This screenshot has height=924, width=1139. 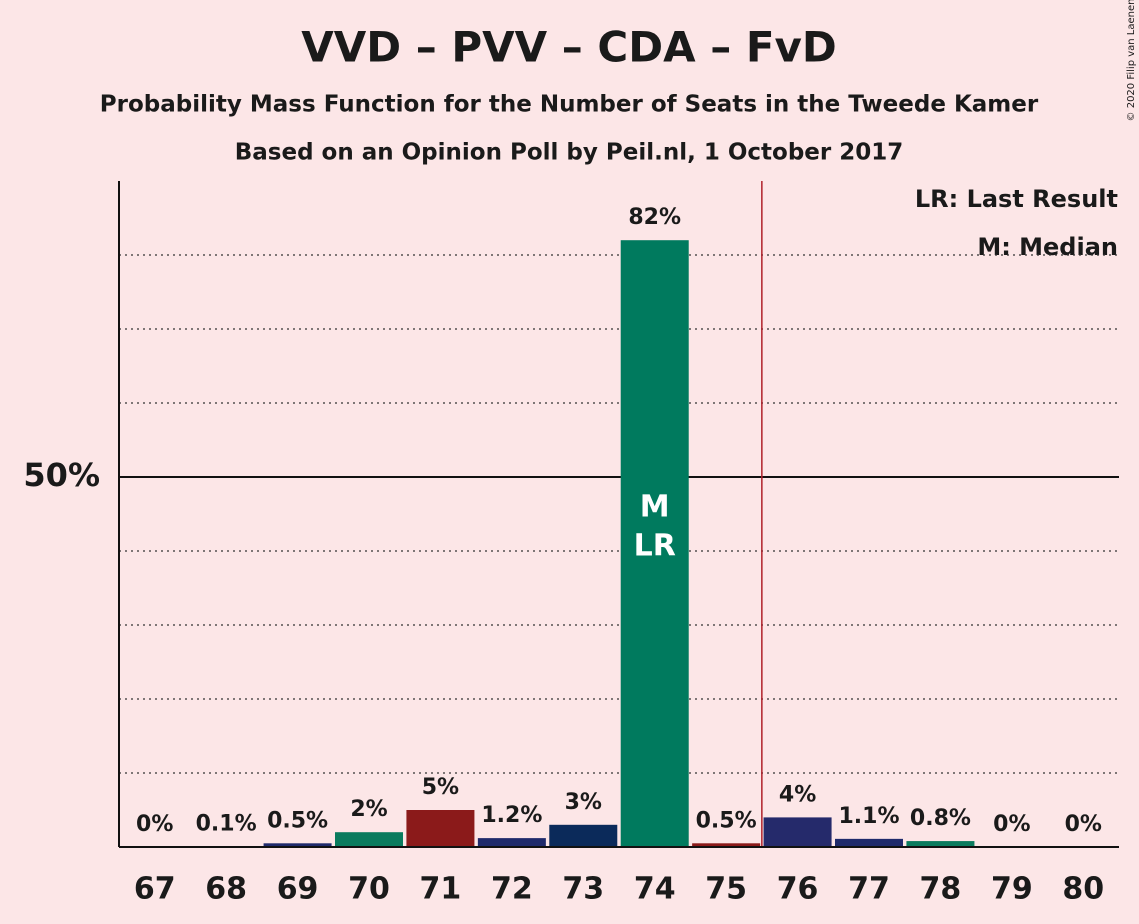 What do you see at coordinates (797, 794) in the screenshot?
I see `value-label: 4%` at bounding box center [797, 794].